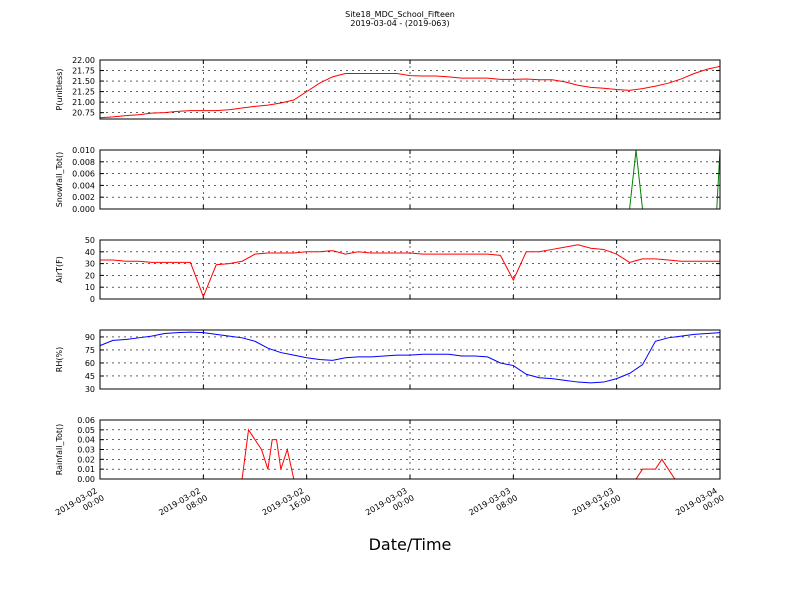 The image size is (800, 600). Describe the element at coordinates (59, 180) in the screenshot. I see `y-axis-label: Snowfall_Tot()` at that location.